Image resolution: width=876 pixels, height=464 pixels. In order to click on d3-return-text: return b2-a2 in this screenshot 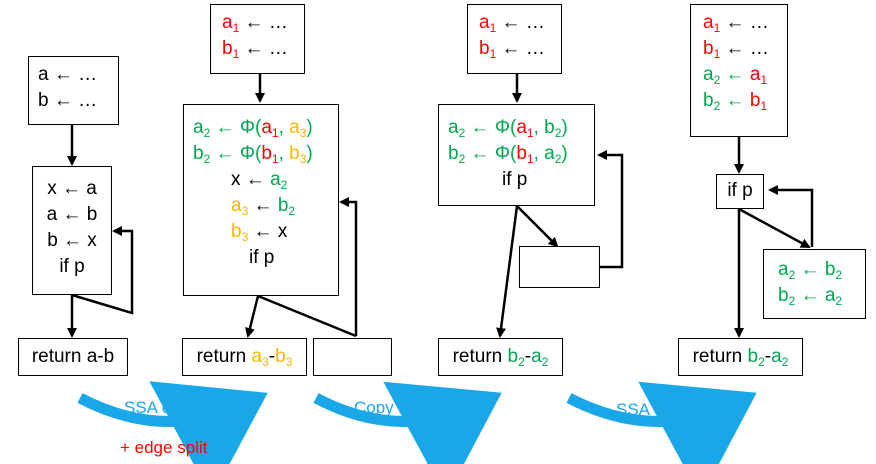, I will do `click(500, 357)`.